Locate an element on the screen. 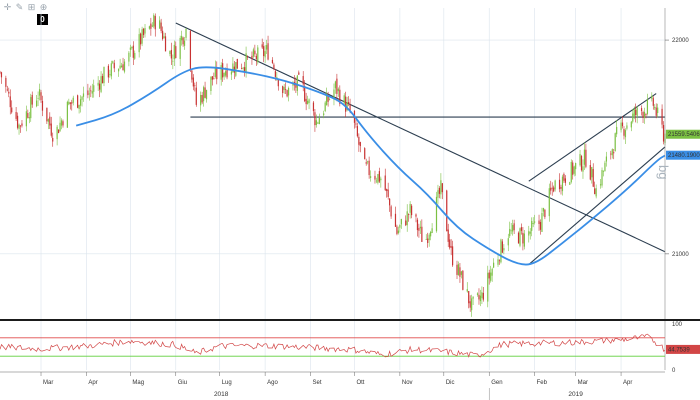 Image resolution: width=700 pixels, height=400 pixels. rsi-last-label-bg is located at coordinates (683, 349).